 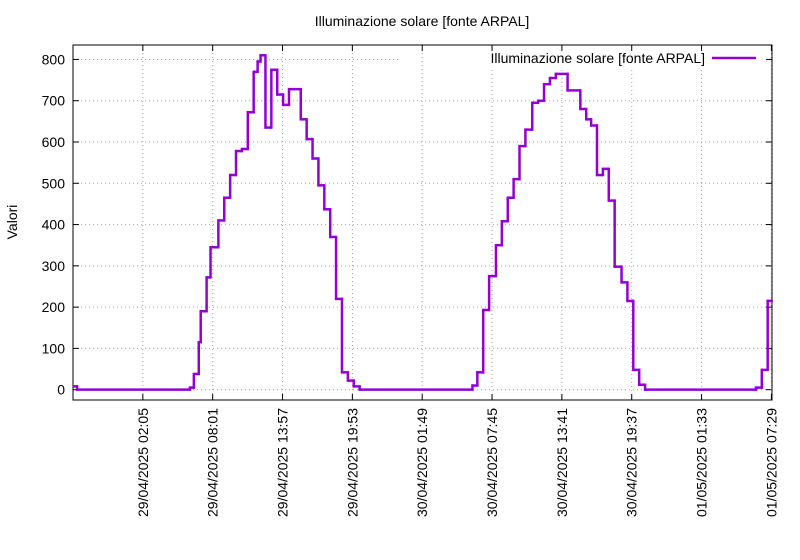 I want to click on y-tick-label: 400, so click(x=54, y=225).